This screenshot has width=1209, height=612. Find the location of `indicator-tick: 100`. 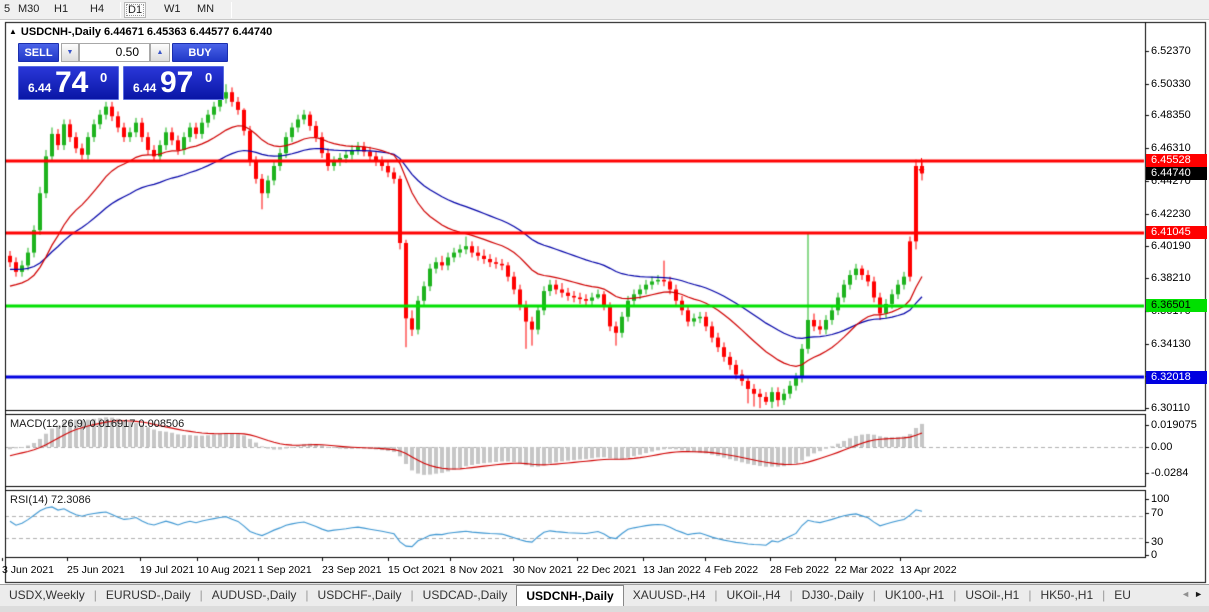

indicator-tick: 100 is located at coordinates (1160, 499).